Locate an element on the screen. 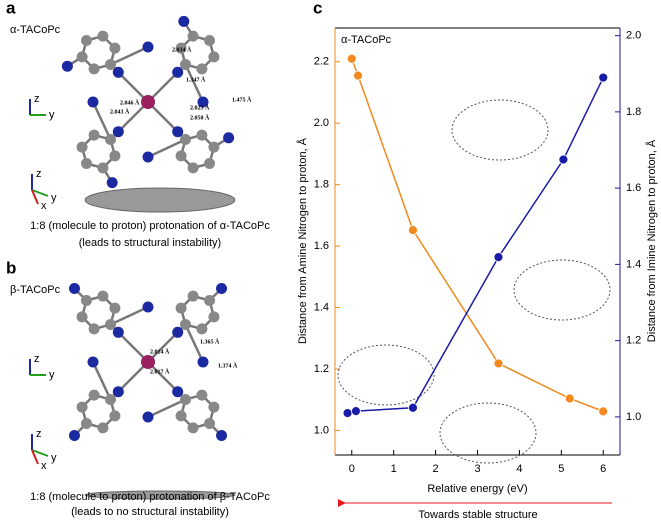 This screenshot has height=521, width=661. x-tick-label: 0 is located at coordinates (352, 469).